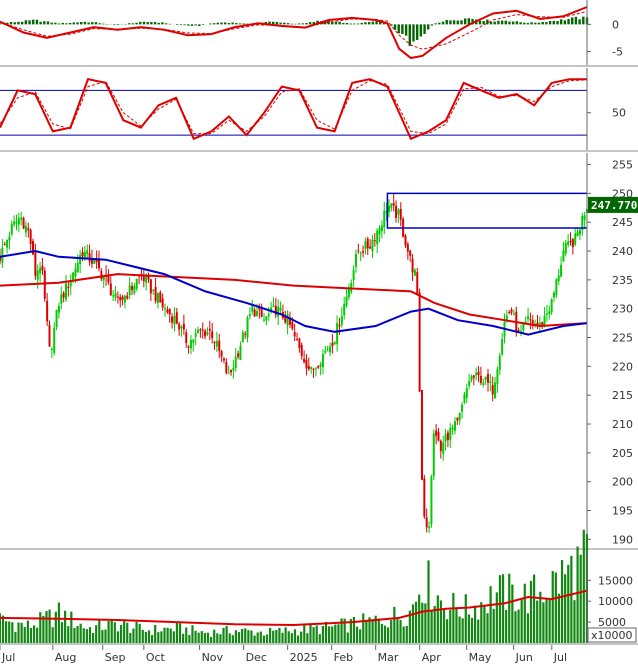  I want to click on plot-area, so click(293, 32).